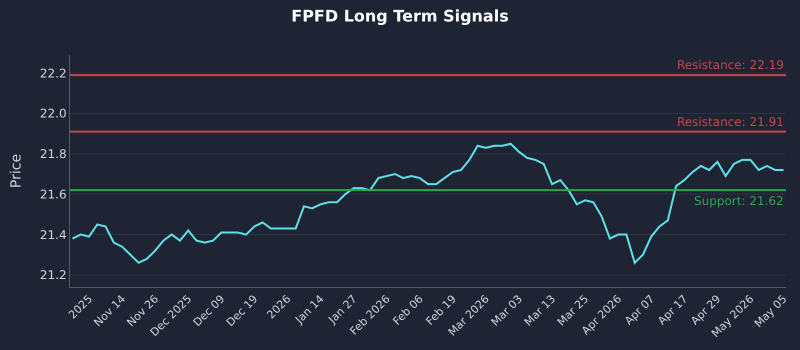 The height and width of the screenshot is (350, 800). What do you see at coordinates (53, 73) in the screenshot?
I see `y-tick-label: 22.2` at bounding box center [53, 73].